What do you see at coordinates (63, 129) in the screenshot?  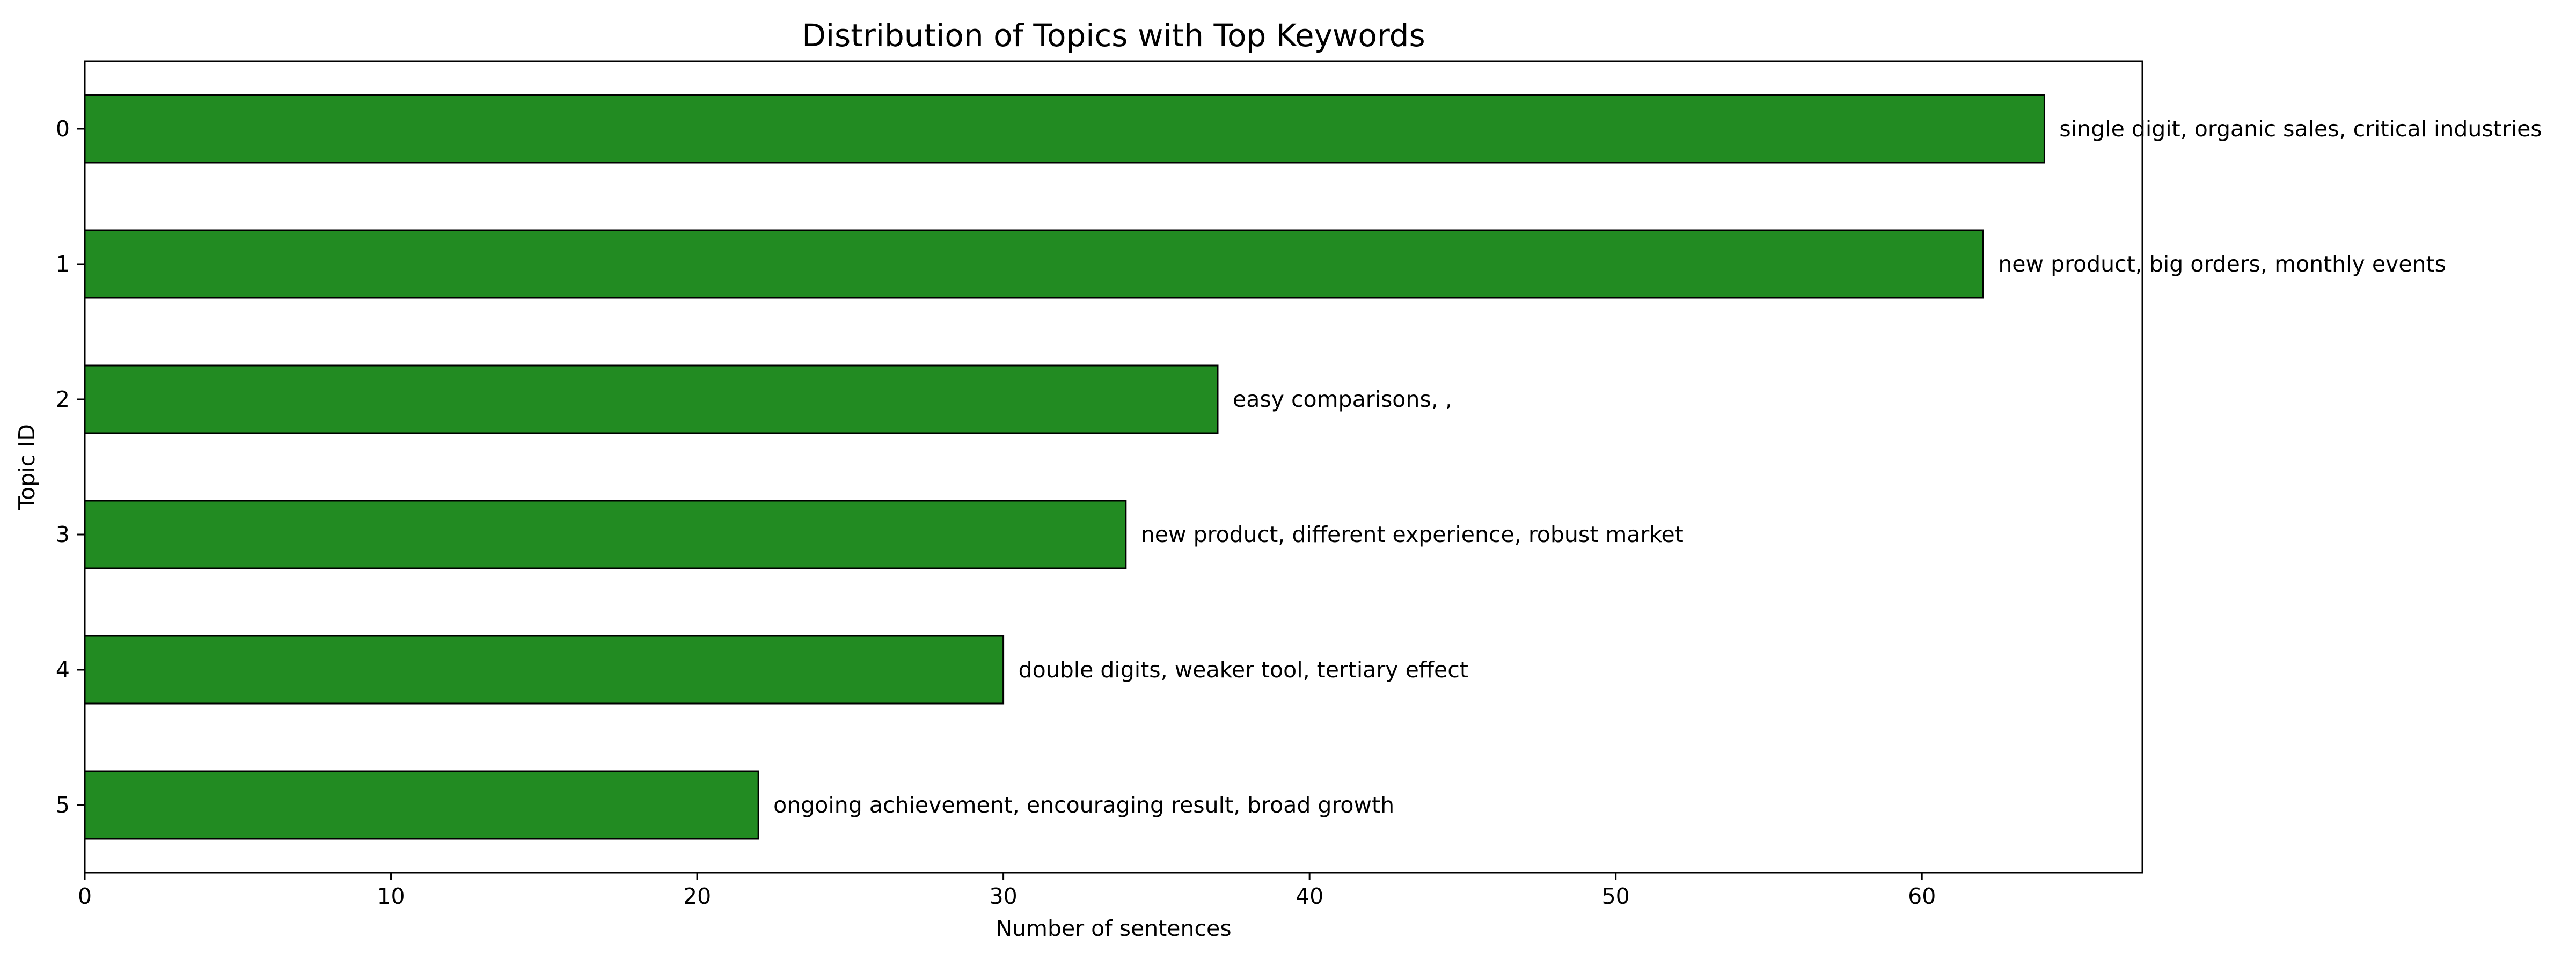 I see `y-tick-label: 0` at bounding box center [63, 129].